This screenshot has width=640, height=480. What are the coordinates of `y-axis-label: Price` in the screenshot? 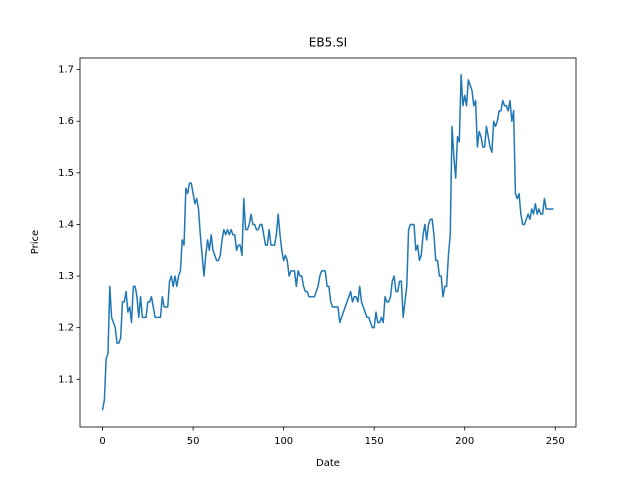 It's located at (35, 242).